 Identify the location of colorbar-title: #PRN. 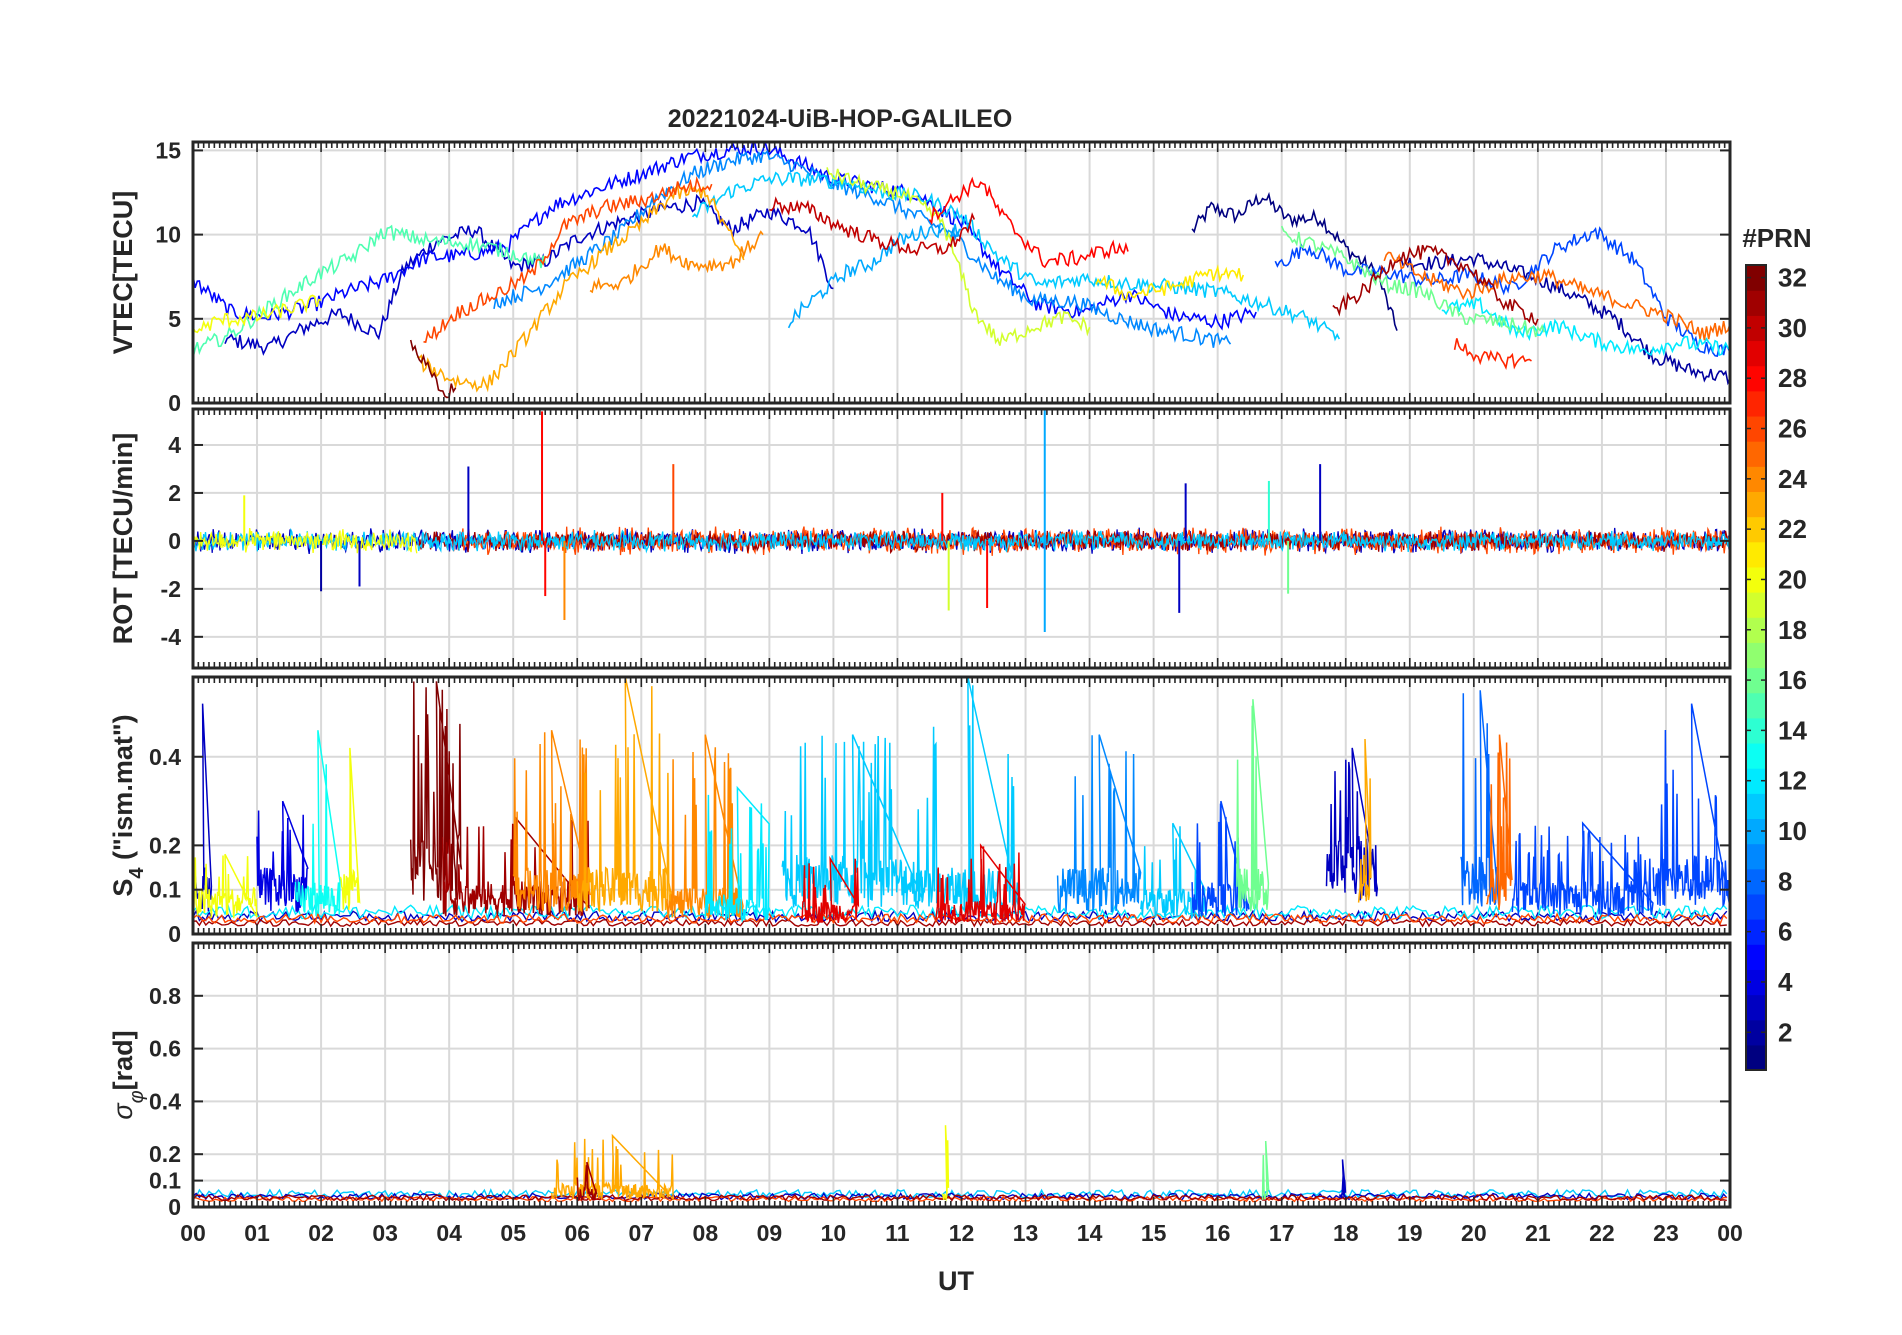
(1776, 238).